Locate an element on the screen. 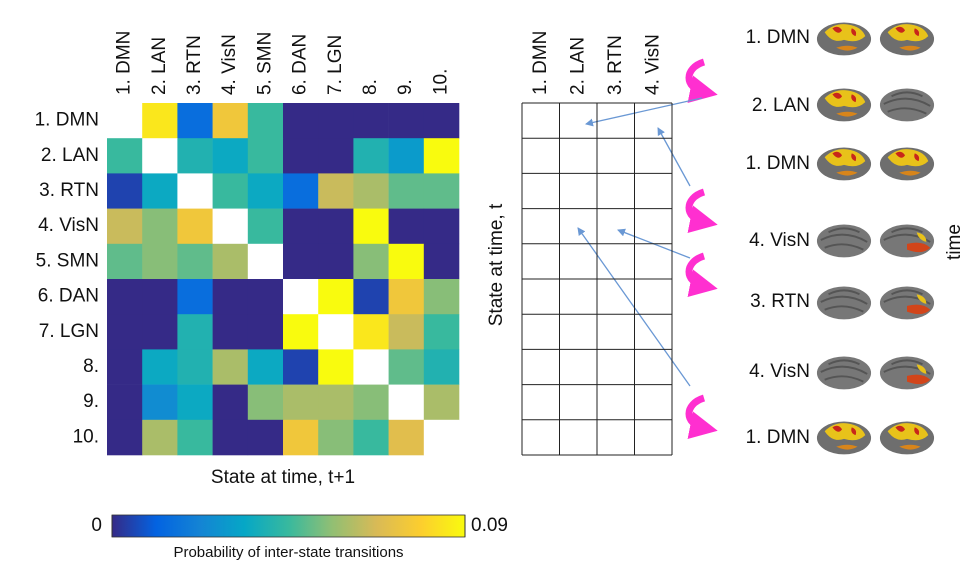 The height and width of the screenshot is (567, 980). column-label: 5. SMN is located at coordinates (264, 63).